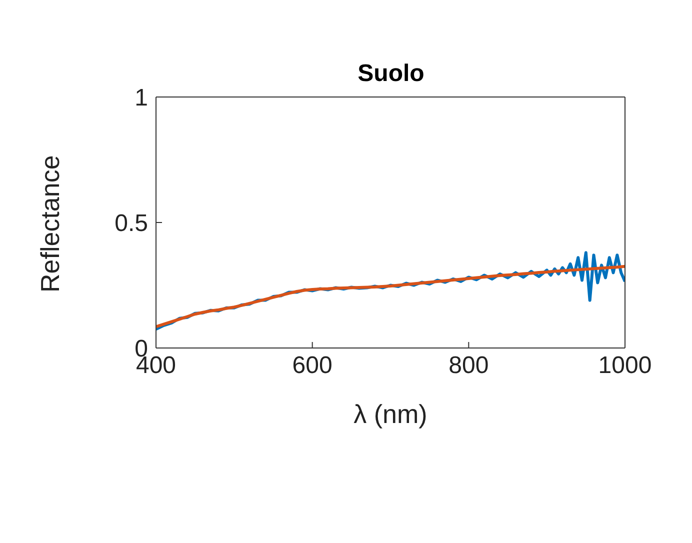 The height and width of the screenshot is (543, 692). I want to click on x-tick-label: 1000, so click(625, 366).